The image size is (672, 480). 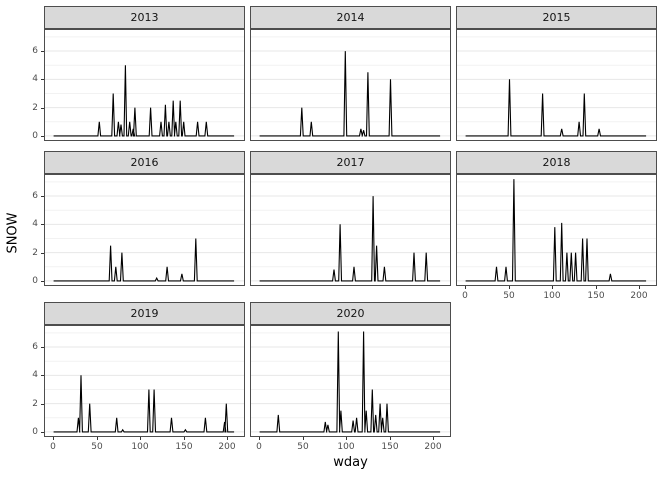 I want to click on y-axis-title: SNOW, so click(x=13, y=233).